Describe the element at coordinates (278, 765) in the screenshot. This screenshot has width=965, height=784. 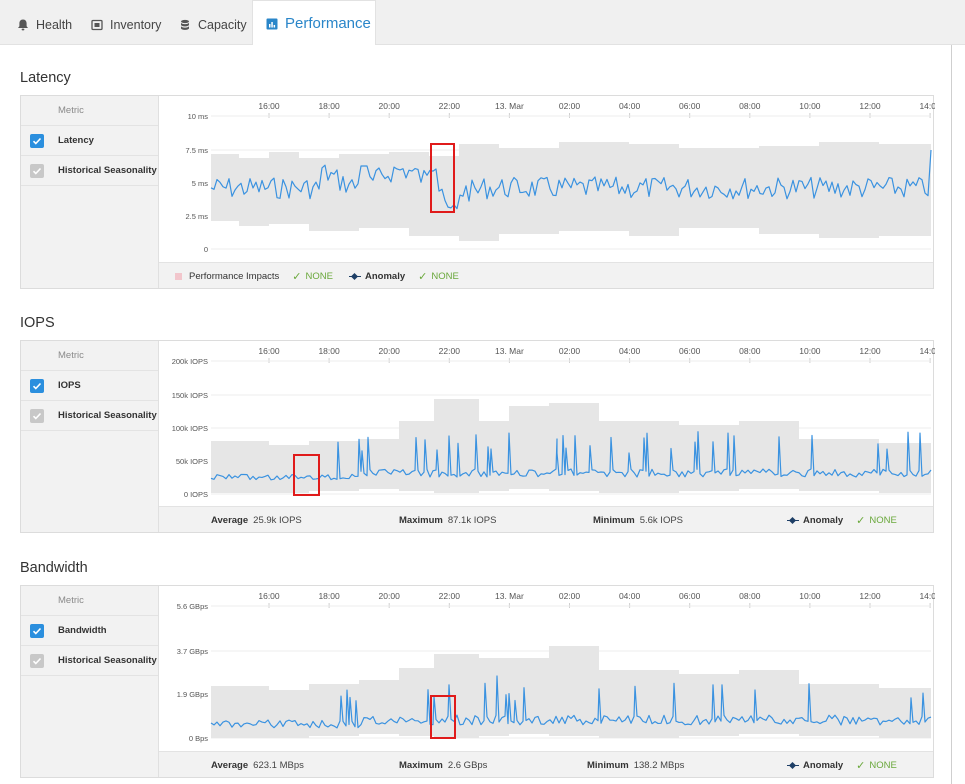
I see `average-value: 623.1 MBps` at that location.